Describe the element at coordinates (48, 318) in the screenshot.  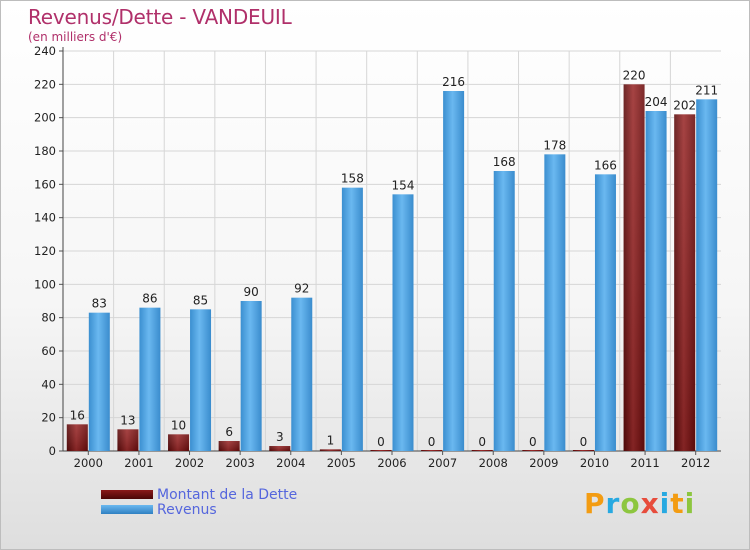
I see `y-tick-label: 80` at that location.